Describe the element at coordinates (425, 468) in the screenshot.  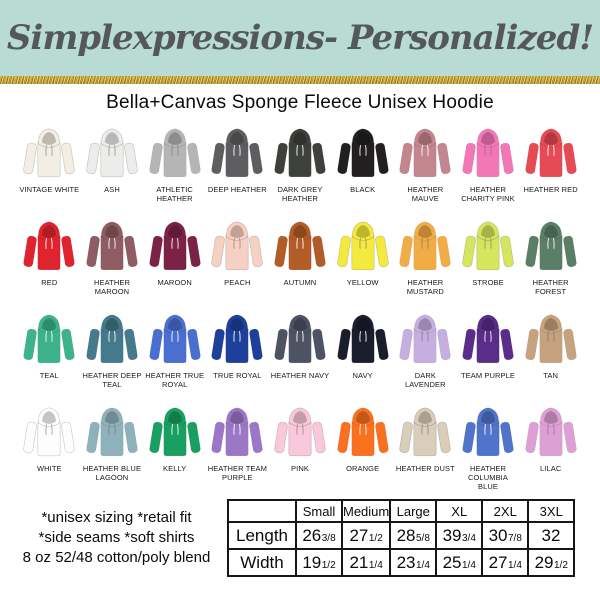
I see `hoodie-label: HEATHER DUST` at that location.